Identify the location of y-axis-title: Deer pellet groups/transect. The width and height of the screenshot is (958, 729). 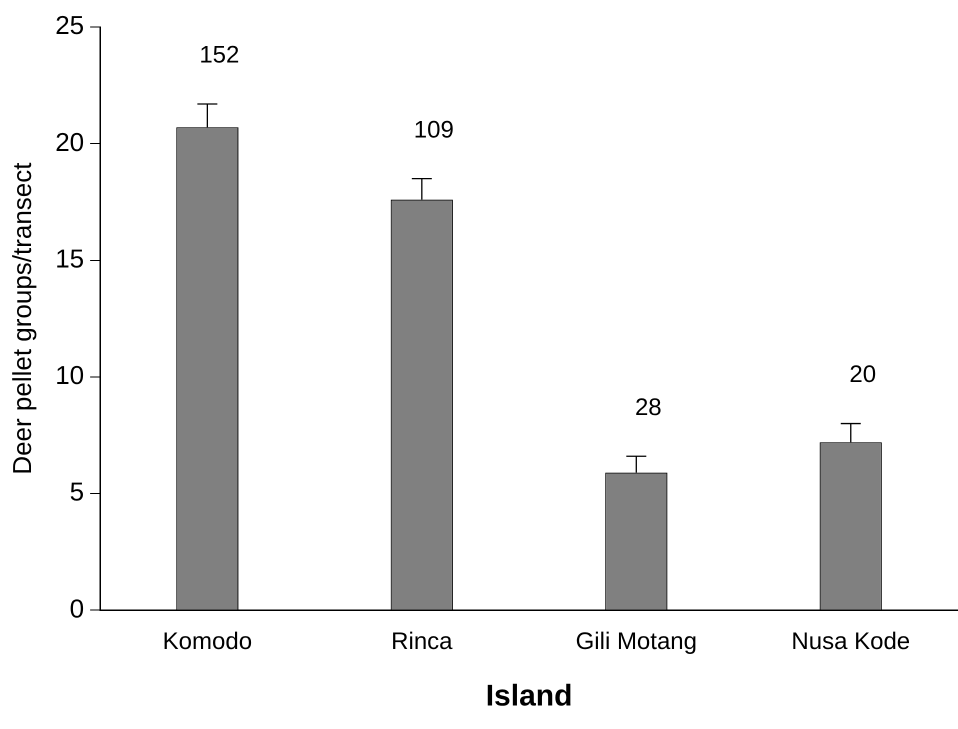
(21, 318).